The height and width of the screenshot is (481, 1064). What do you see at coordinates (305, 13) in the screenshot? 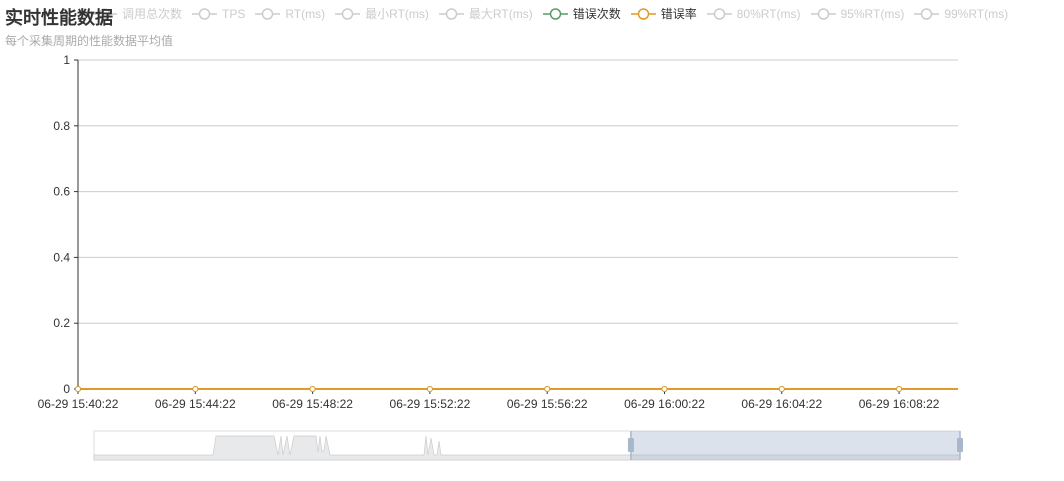
I see `legend-label: RT(ms)` at bounding box center [305, 13].